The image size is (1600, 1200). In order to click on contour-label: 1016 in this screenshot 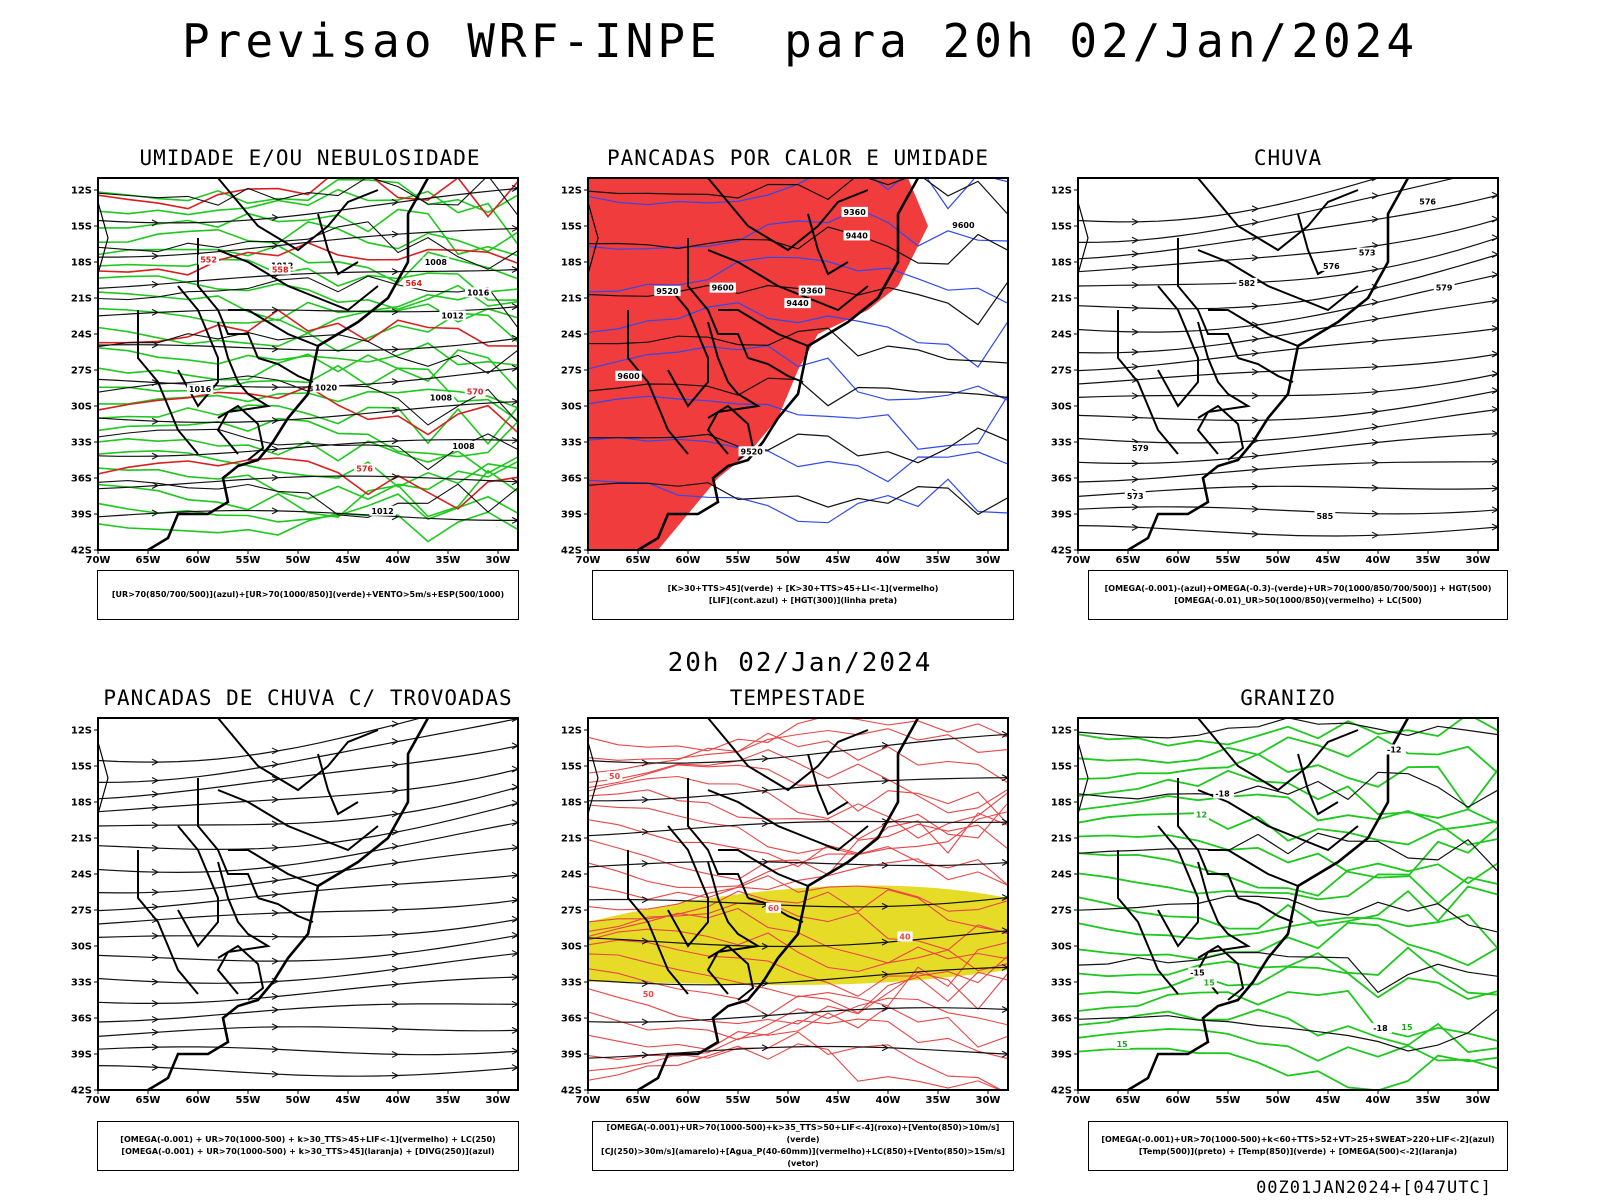, I will do `click(200, 389)`.